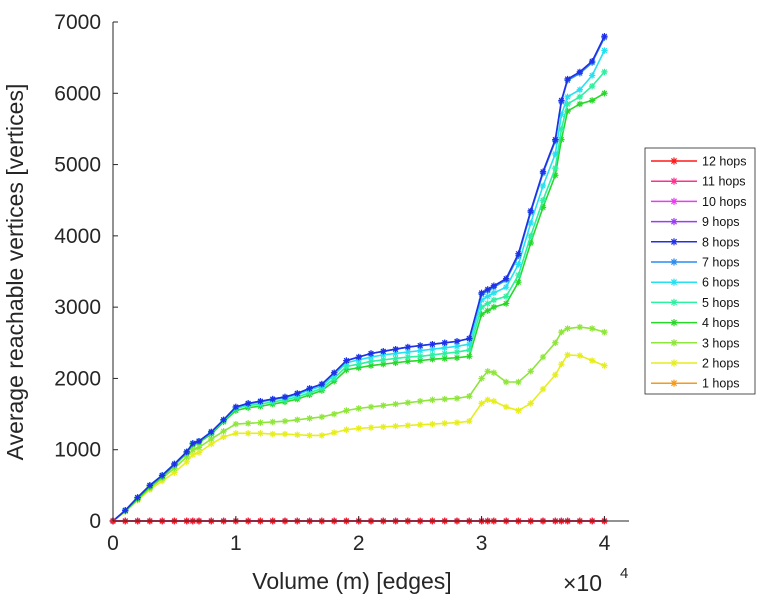  What do you see at coordinates (721, 343) in the screenshot?
I see `legend-label: 3 hops` at bounding box center [721, 343].